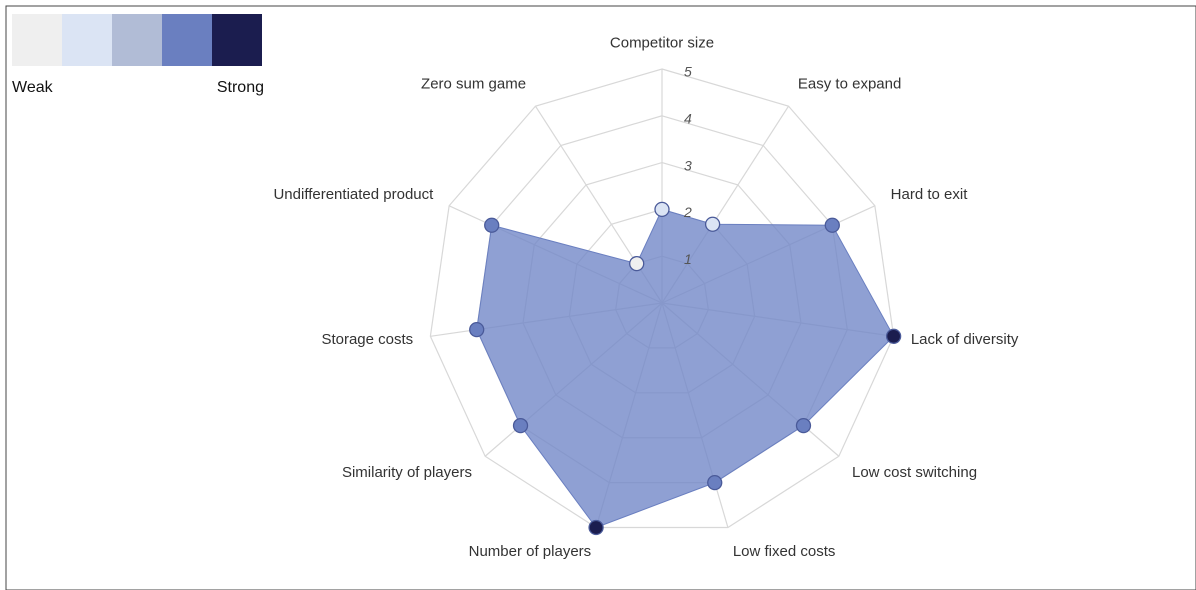 This screenshot has width=1196, height=590. Describe the element at coordinates (33, 87) in the screenshot. I see `legend-label: Weak` at that location.